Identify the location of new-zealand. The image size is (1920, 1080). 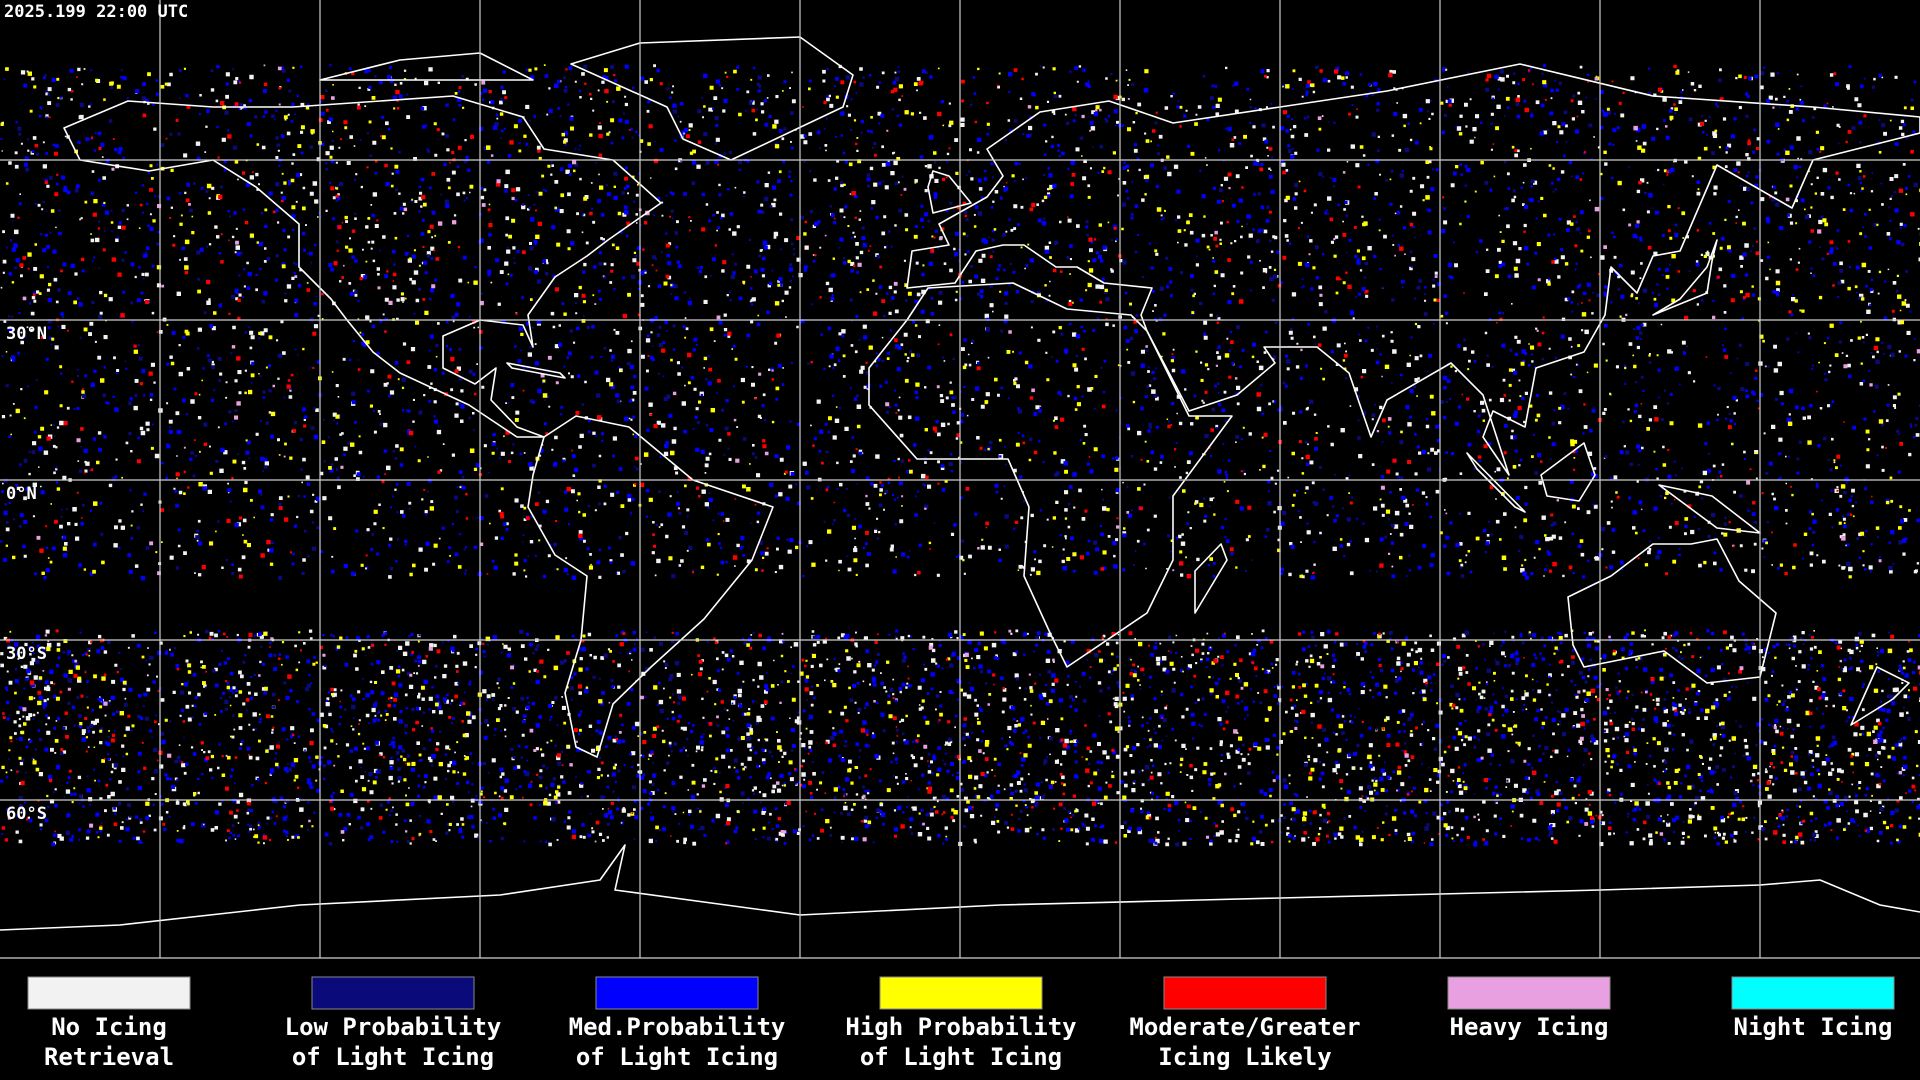
(1880, 696).